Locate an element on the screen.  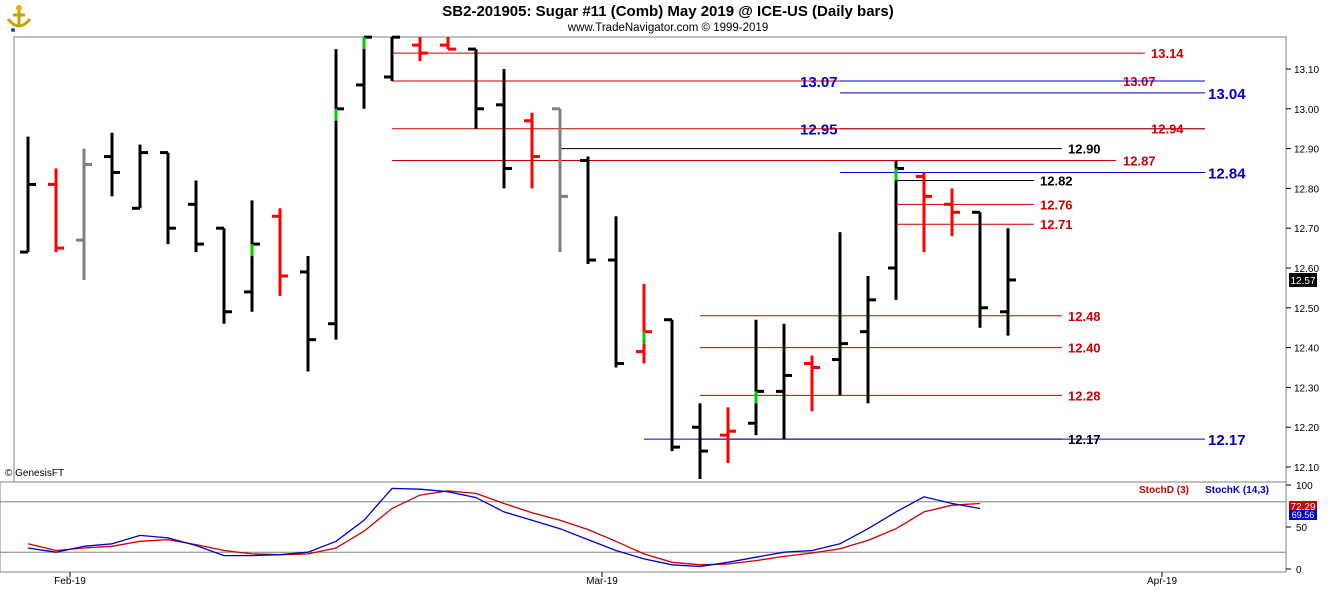
stoch-last-badges: 72.29 69.56 is located at coordinates (1303, 510).